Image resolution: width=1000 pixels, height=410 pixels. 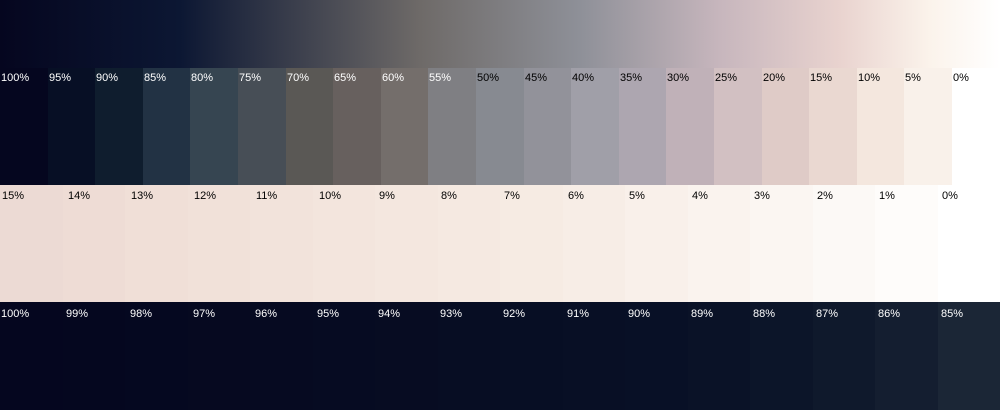 What do you see at coordinates (407, 243) in the screenshot?
I see `color-swatch: 9%` at bounding box center [407, 243].